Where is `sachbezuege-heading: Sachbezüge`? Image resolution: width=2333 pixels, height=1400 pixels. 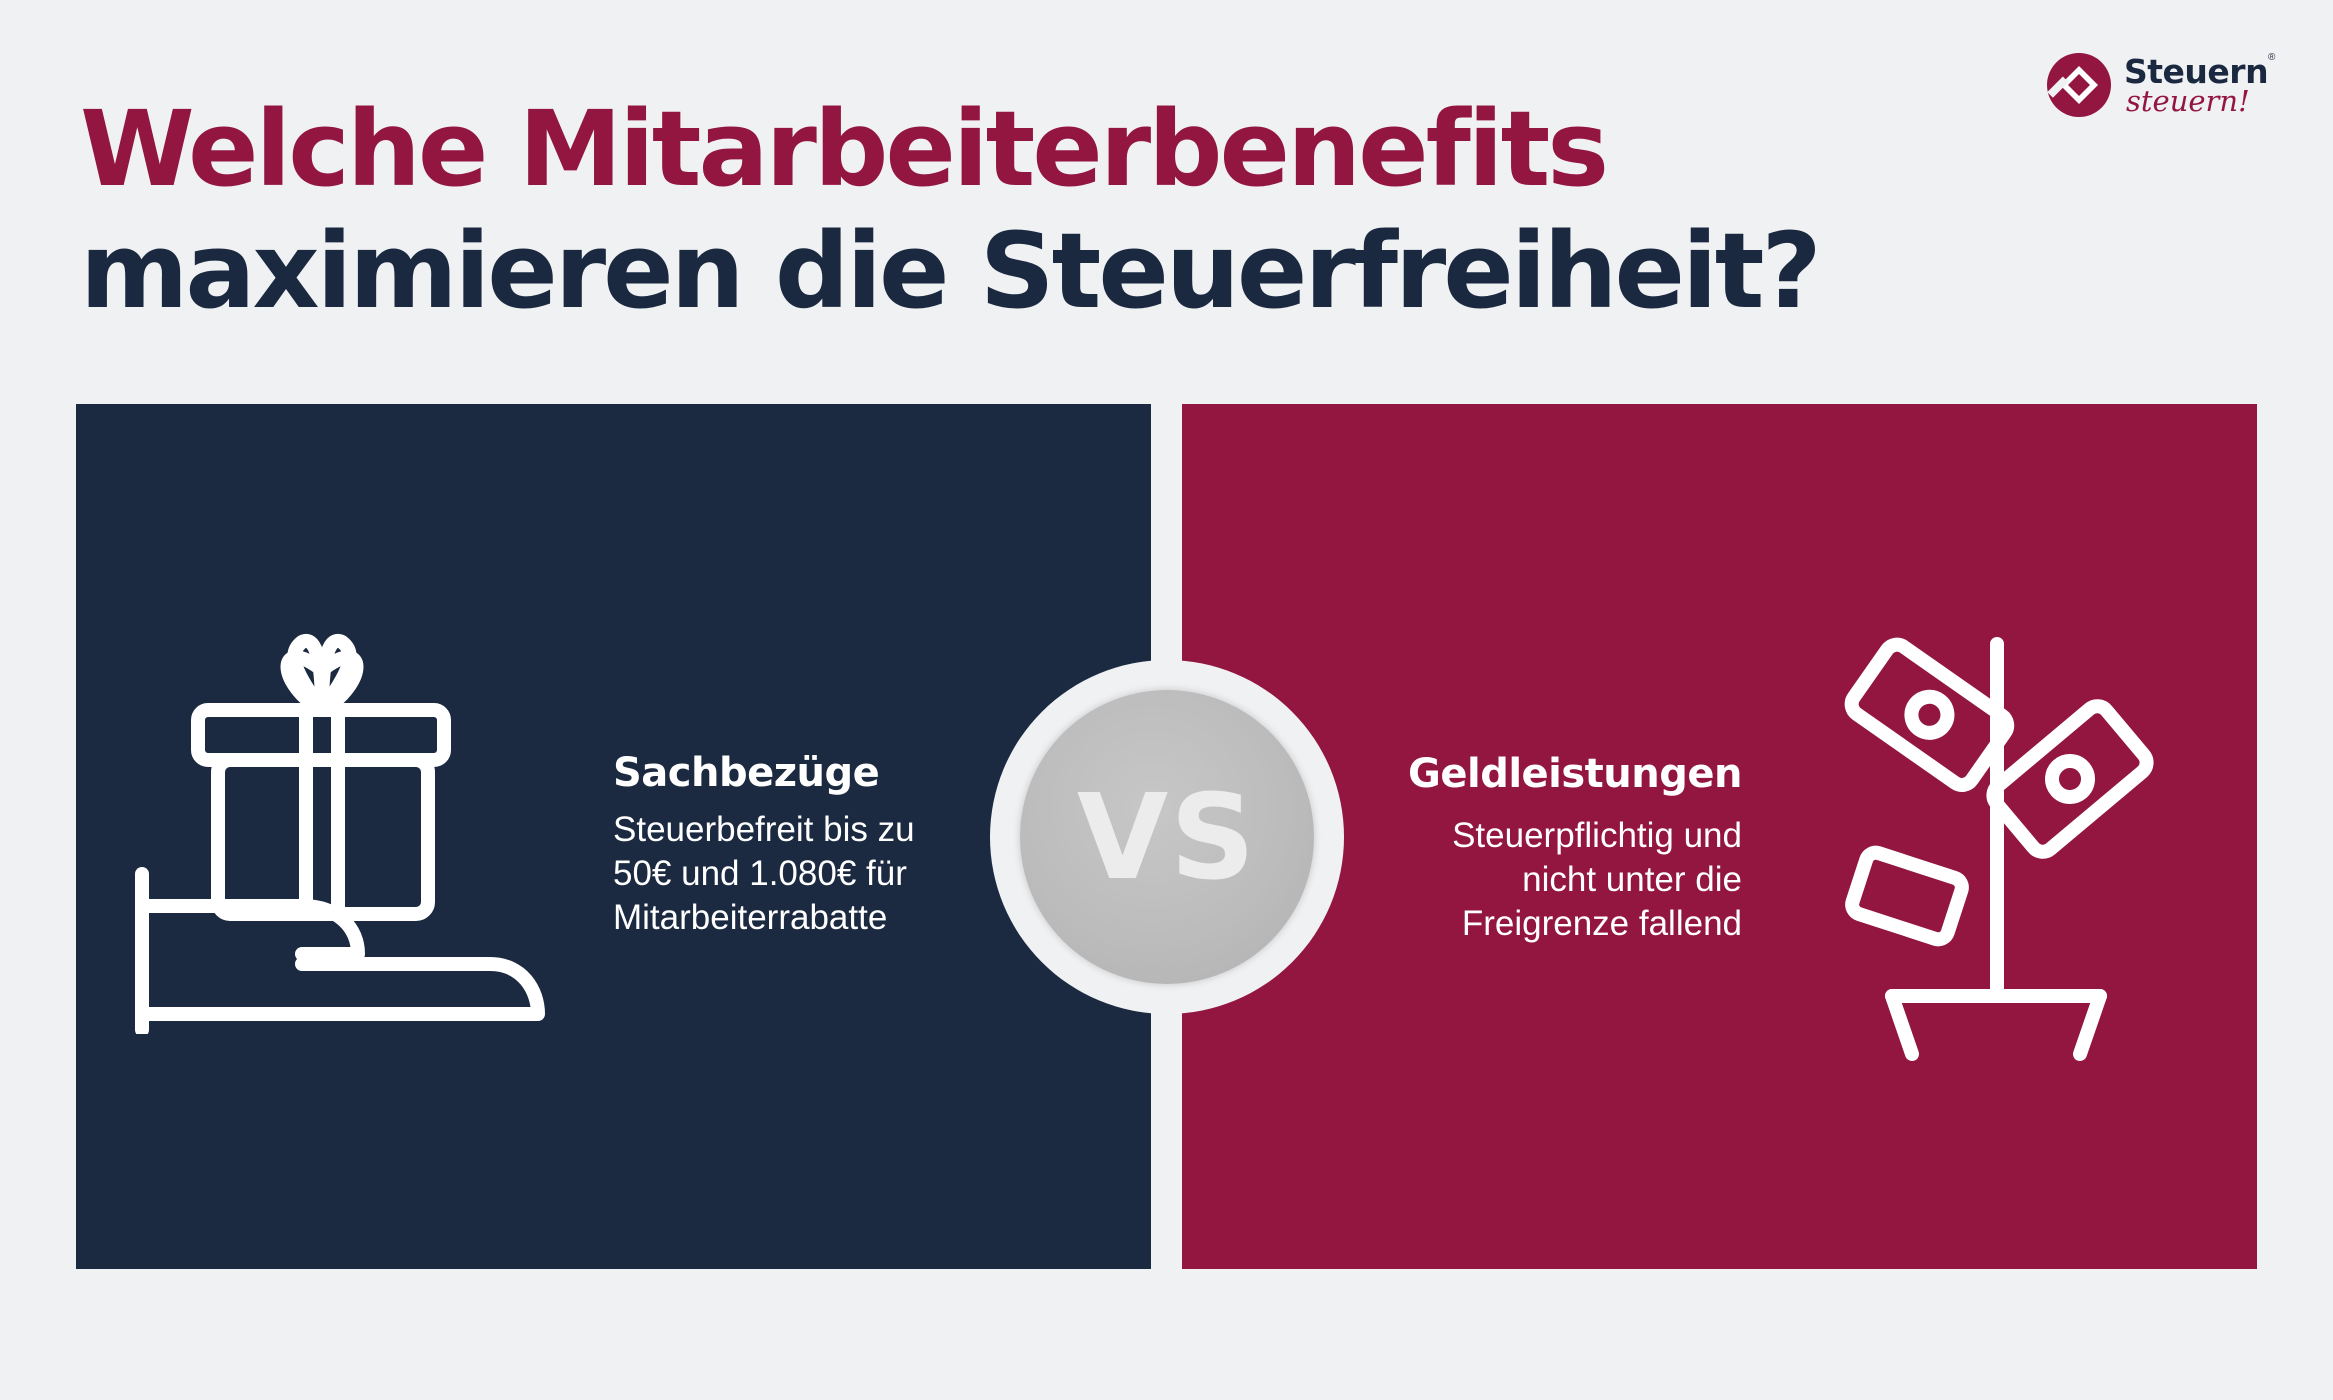 sachbezuege-heading: Sachbezüge is located at coordinates (746, 773).